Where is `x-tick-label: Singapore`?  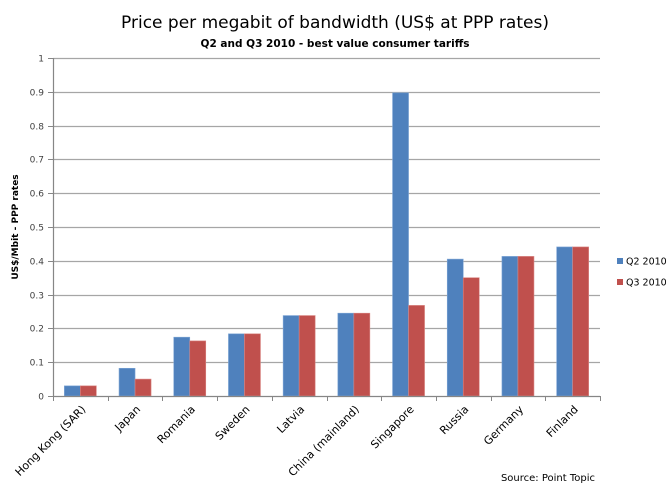 x-tick-label: Singapore is located at coordinates (392, 427).